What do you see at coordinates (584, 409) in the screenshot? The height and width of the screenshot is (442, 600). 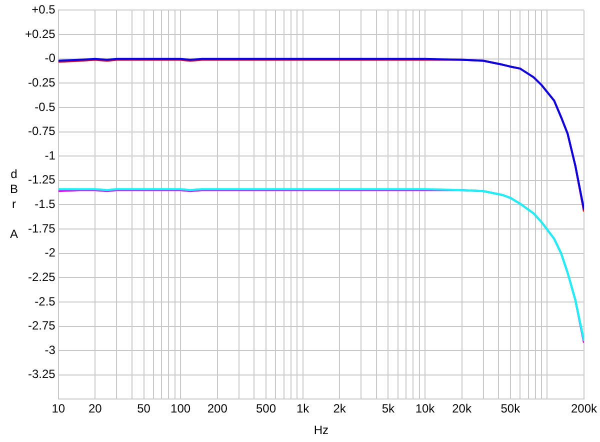 I see `x-tick-label: 200k` at bounding box center [584, 409].